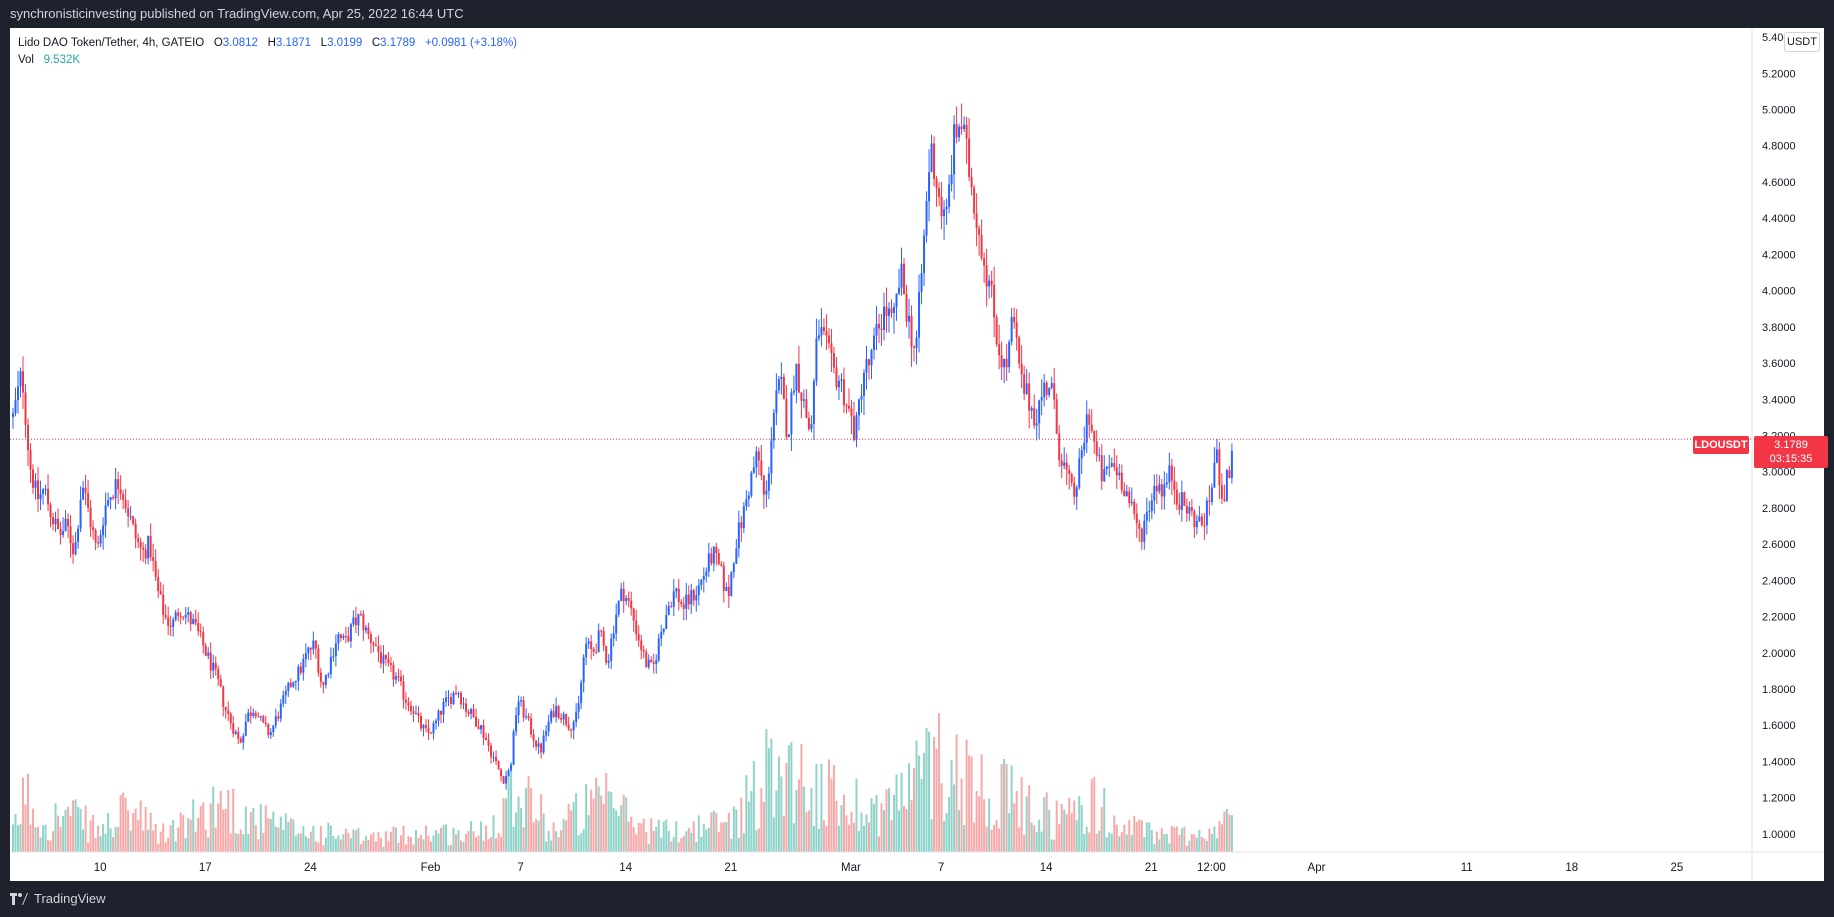 This screenshot has height=917, width=1834. I want to click on volume-bars, so click(622, 782).